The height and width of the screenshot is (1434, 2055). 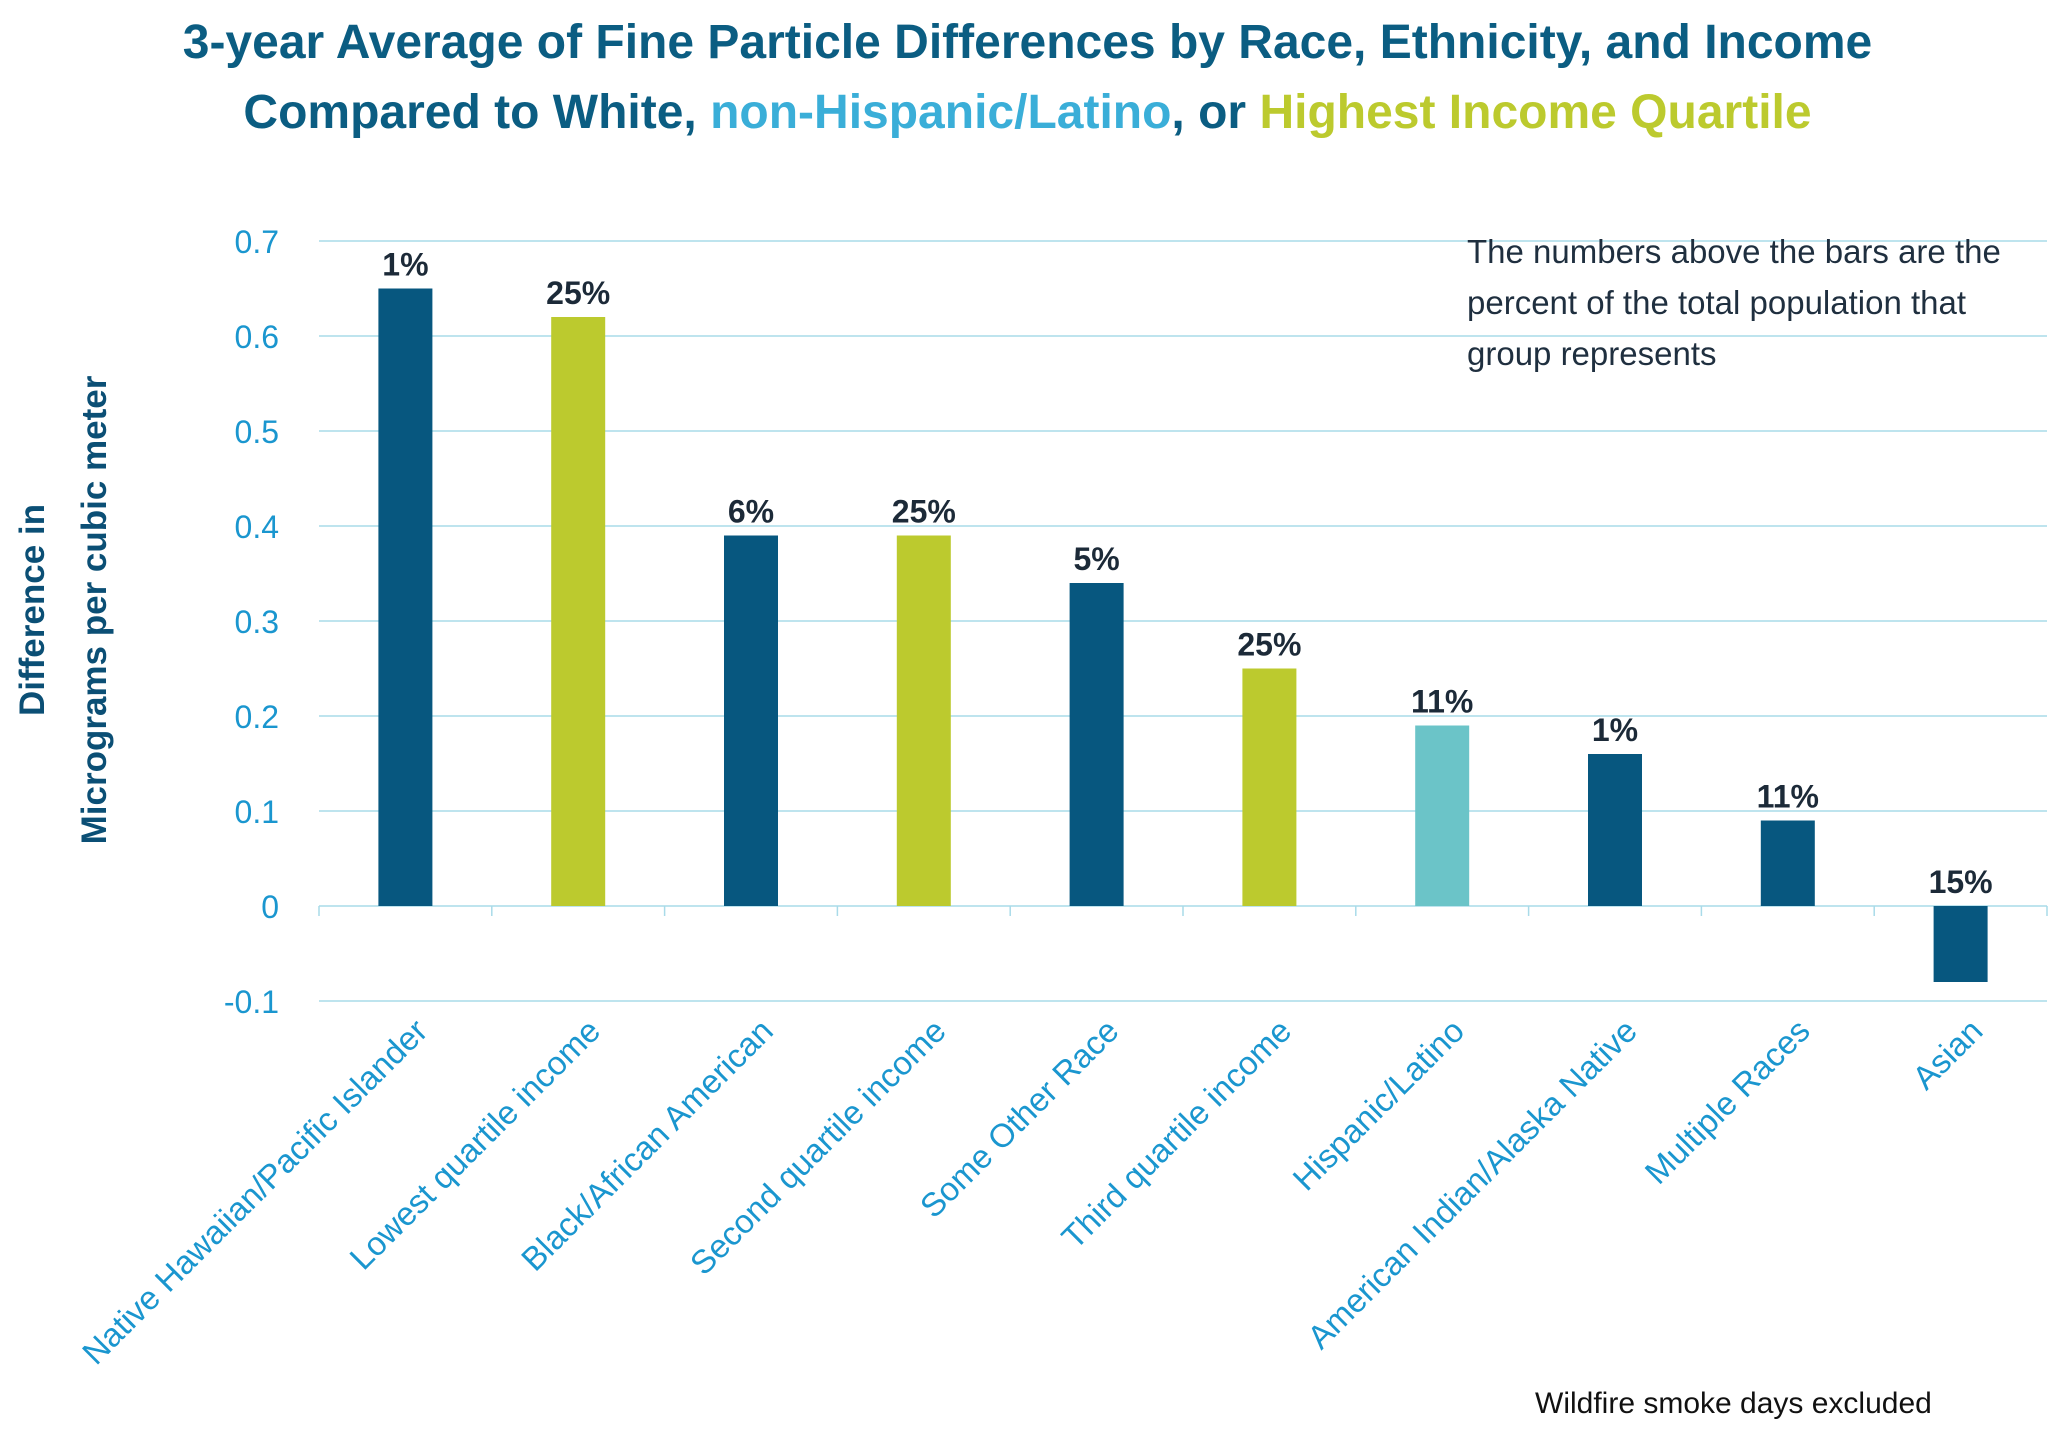 I want to click on data-label: 5%, so click(x=1096, y=559).